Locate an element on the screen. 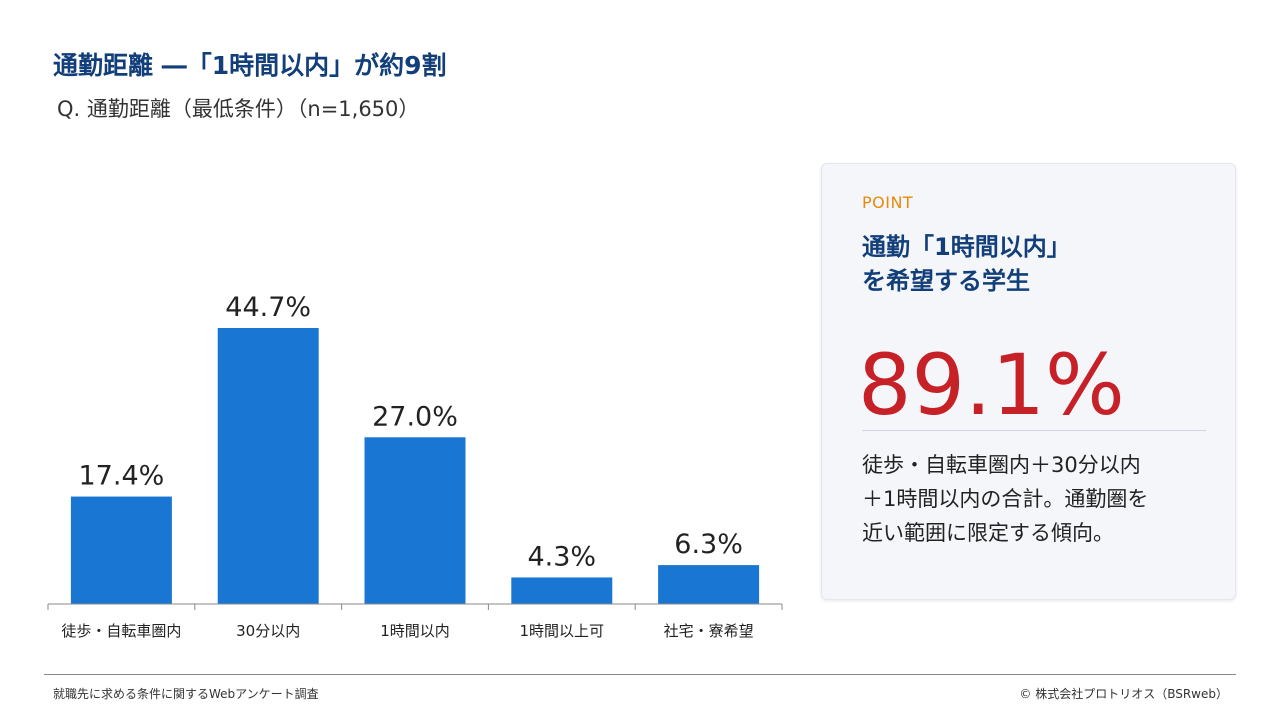 The width and height of the screenshot is (1280, 720). data-label-5: 6.3% is located at coordinates (708, 544).